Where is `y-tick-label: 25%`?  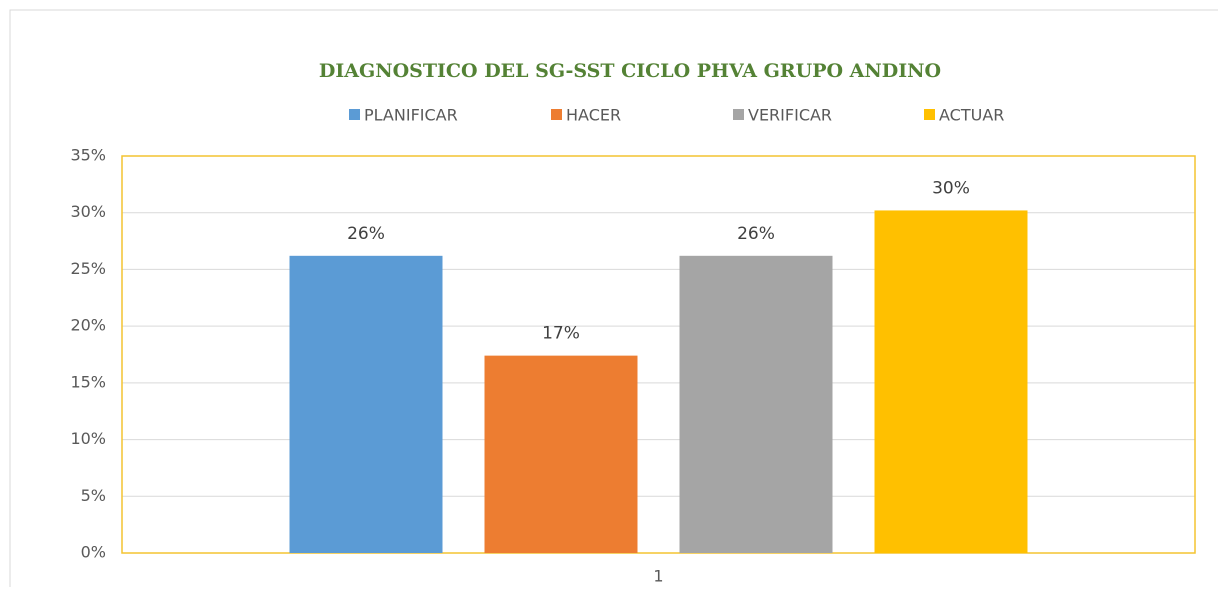 y-tick-label: 25% is located at coordinates (88, 268).